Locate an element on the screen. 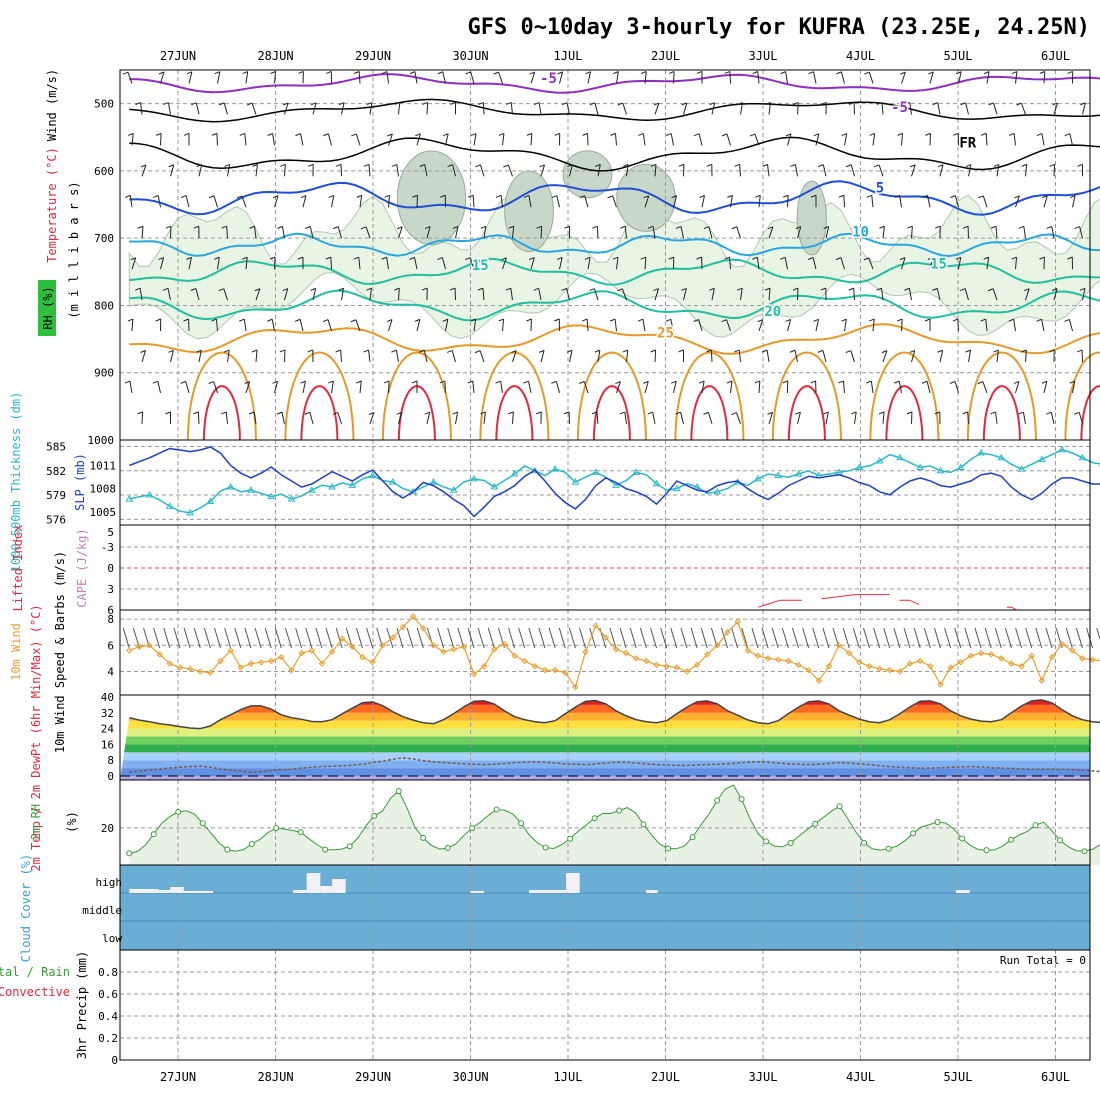  rh-point is located at coordinates (692, 837).